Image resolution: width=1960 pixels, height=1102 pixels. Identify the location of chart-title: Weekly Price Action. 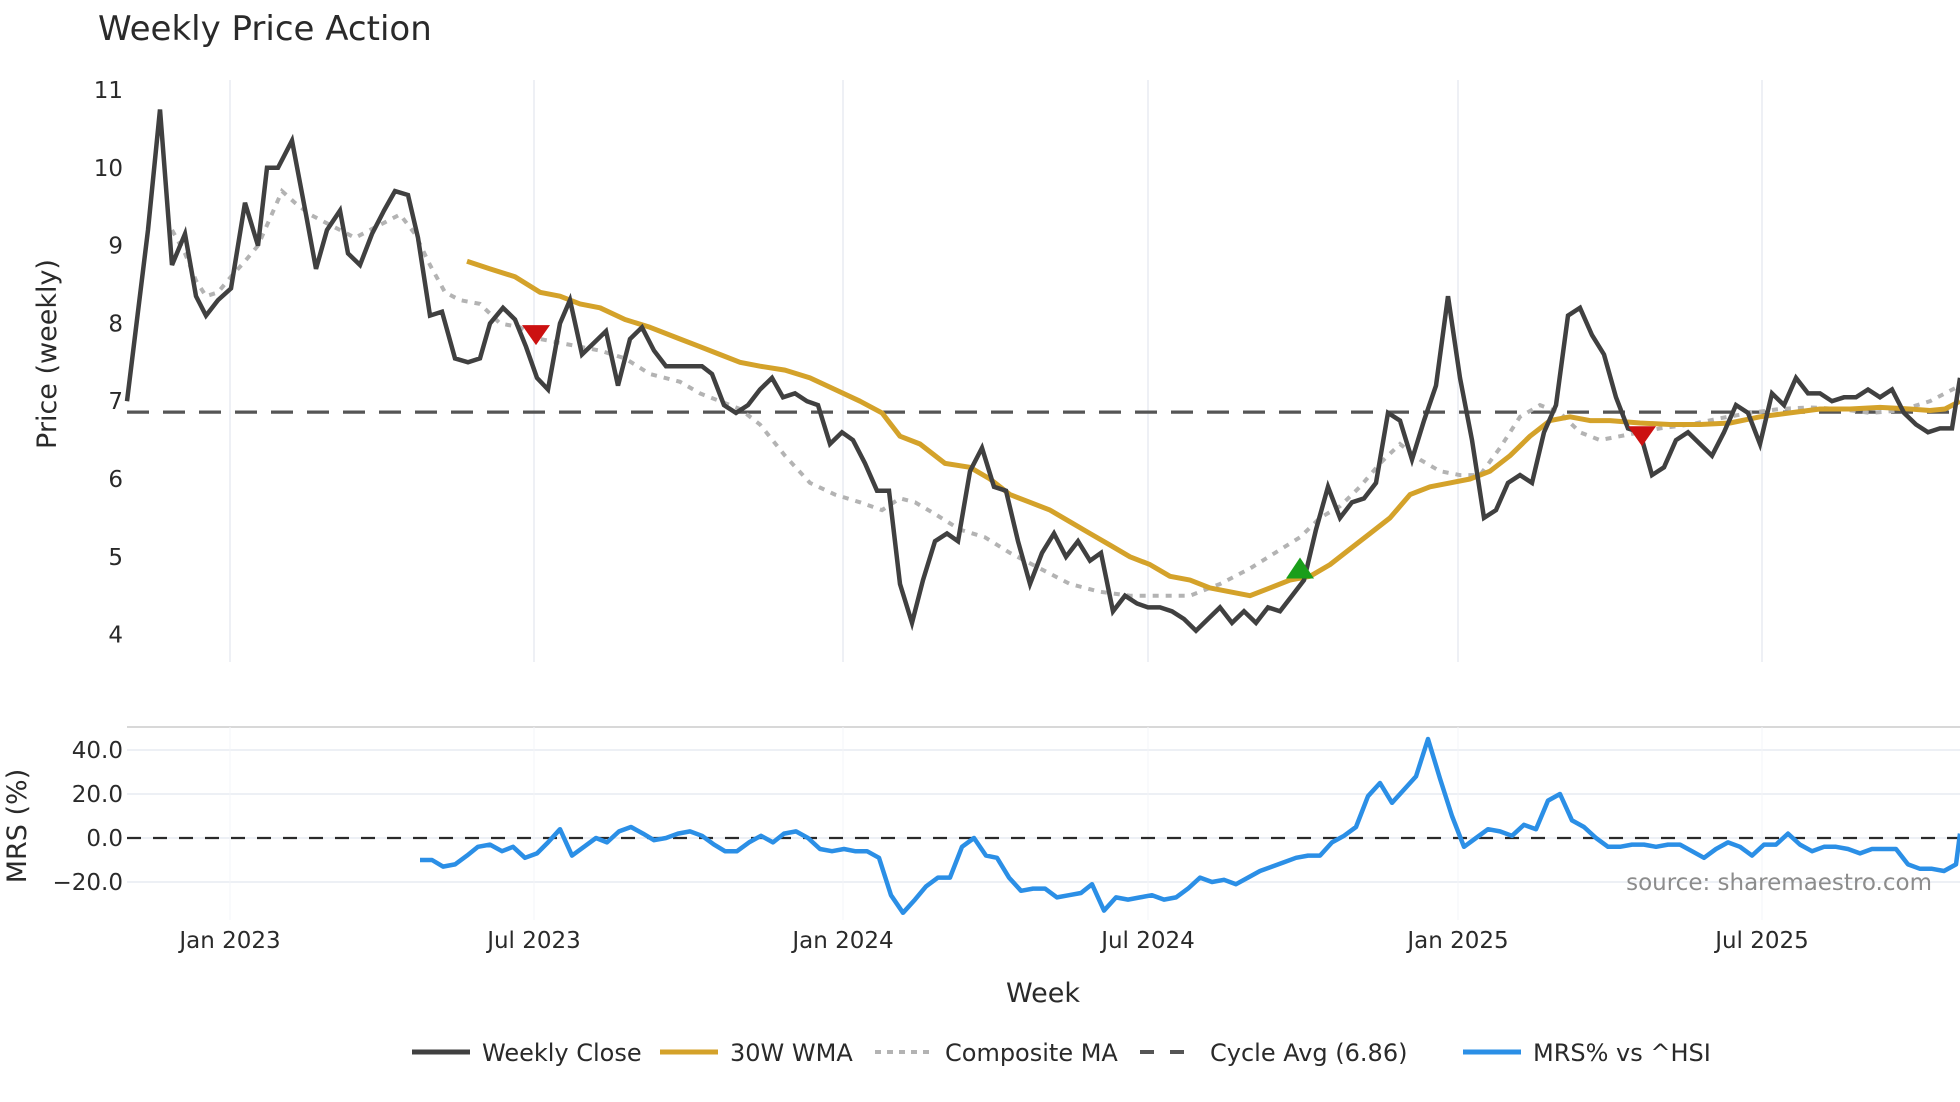
(265, 29).